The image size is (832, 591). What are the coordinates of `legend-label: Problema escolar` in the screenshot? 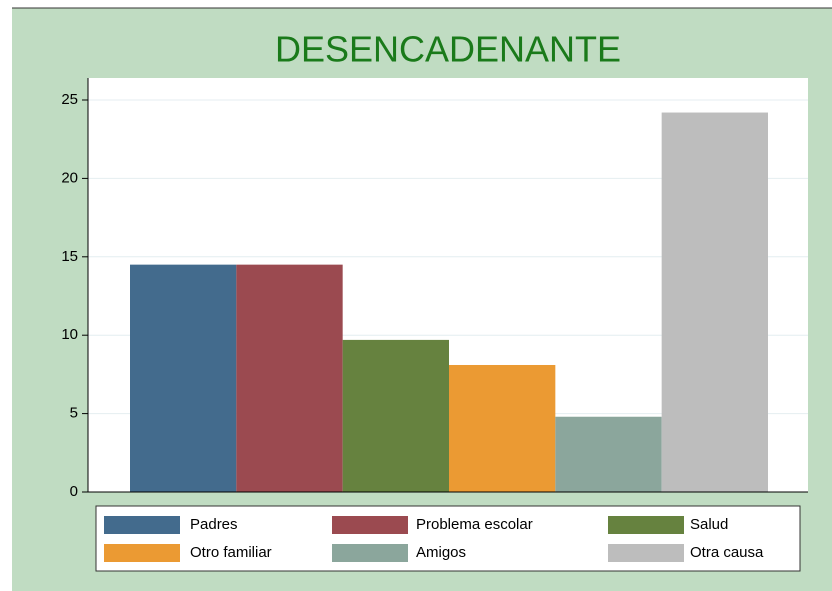 It's located at (474, 524).